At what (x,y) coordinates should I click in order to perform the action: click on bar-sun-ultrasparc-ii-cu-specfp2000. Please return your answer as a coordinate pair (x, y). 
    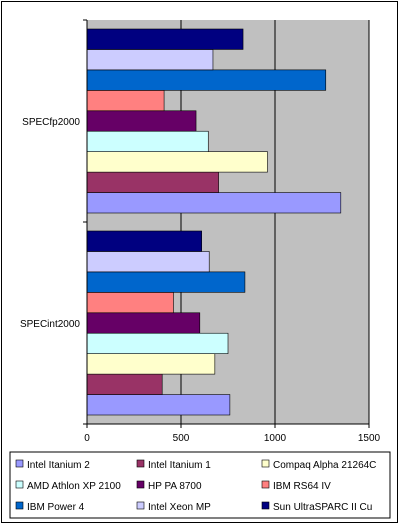
    Looking at the image, I should click on (165, 39).